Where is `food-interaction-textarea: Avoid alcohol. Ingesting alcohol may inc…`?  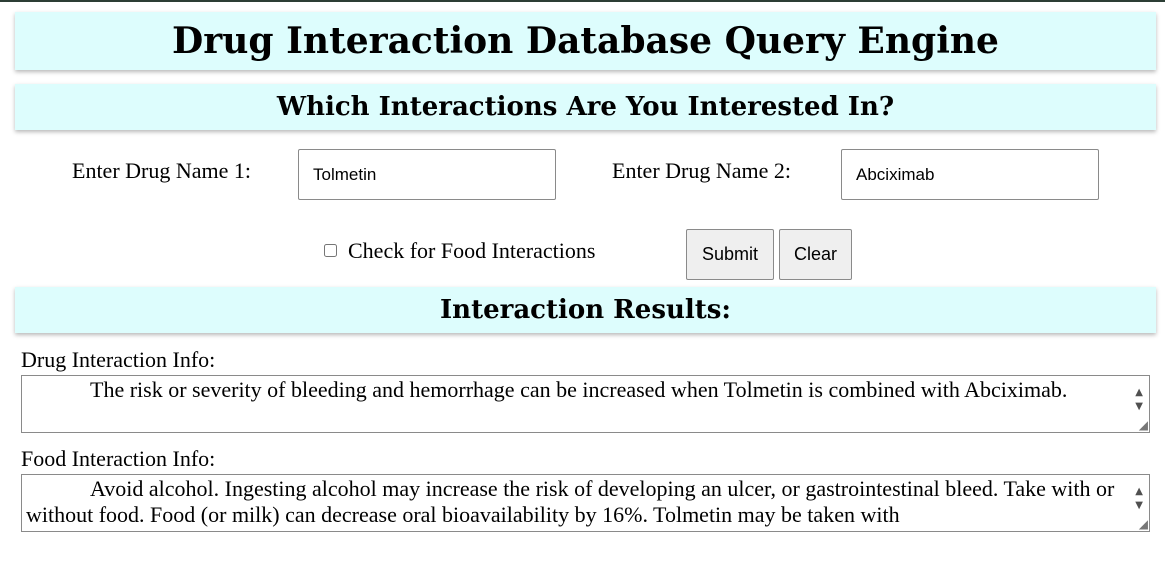
food-interaction-textarea: Avoid alcohol. Ingesting alcohol may inc… is located at coordinates (585, 503).